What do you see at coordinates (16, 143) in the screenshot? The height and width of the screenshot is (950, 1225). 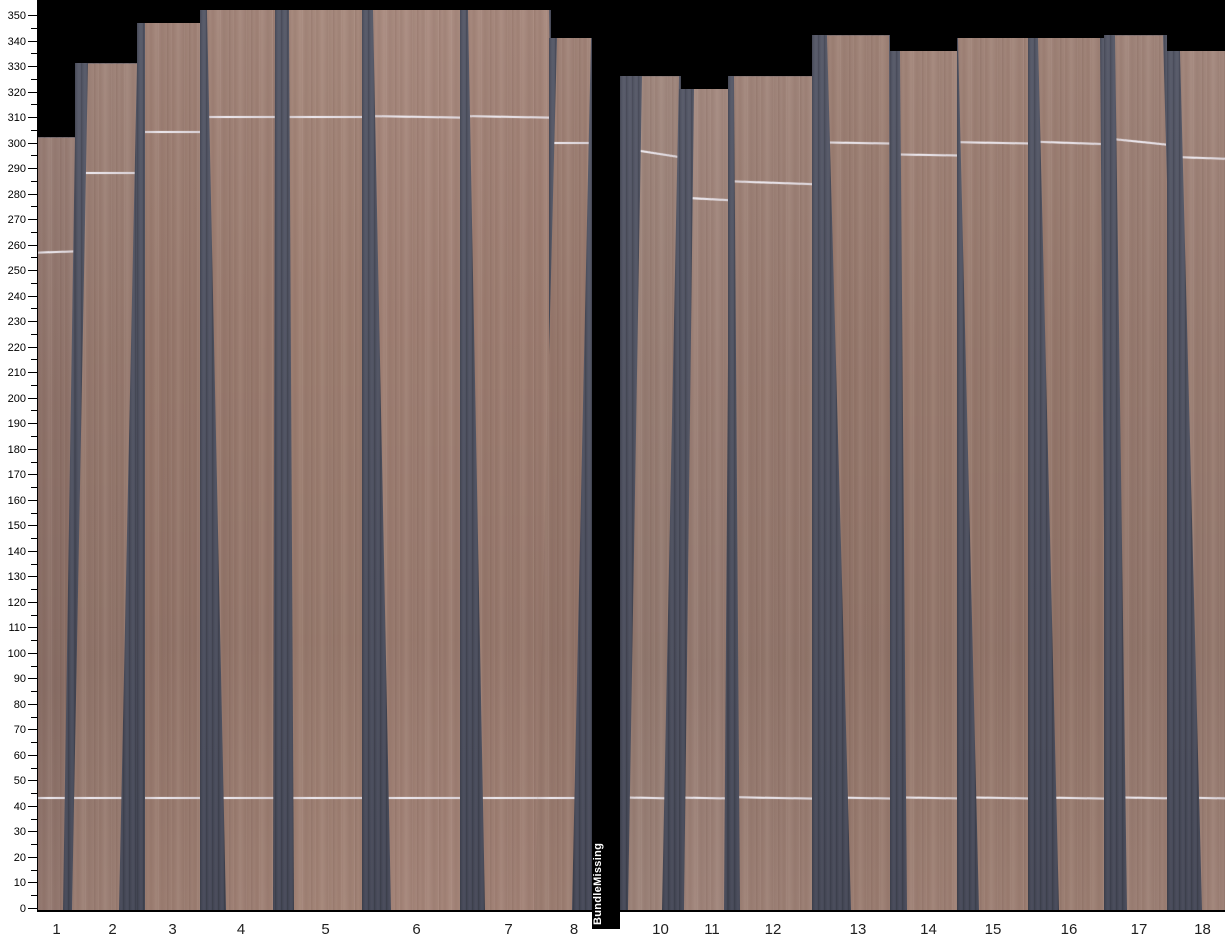 I see `y-tick-label-300: 300` at bounding box center [16, 143].